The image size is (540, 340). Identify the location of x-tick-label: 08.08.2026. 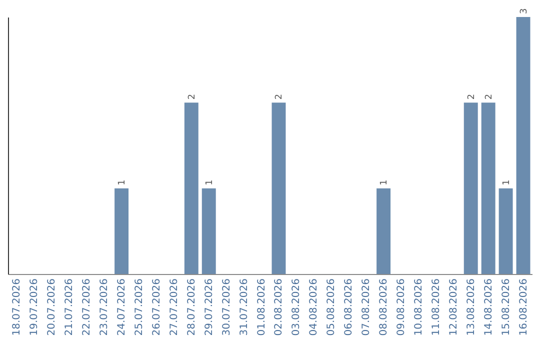
(384, 307).